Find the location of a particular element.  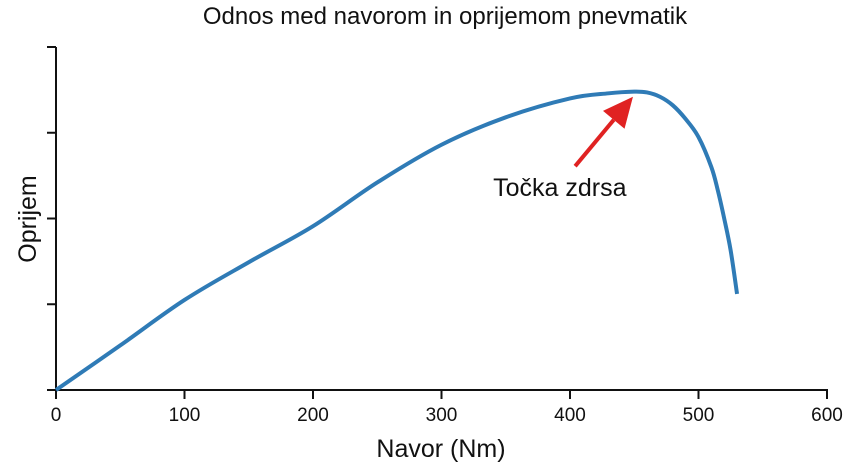

y-axis-label: Oprijem is located at coordinates (28, 219).